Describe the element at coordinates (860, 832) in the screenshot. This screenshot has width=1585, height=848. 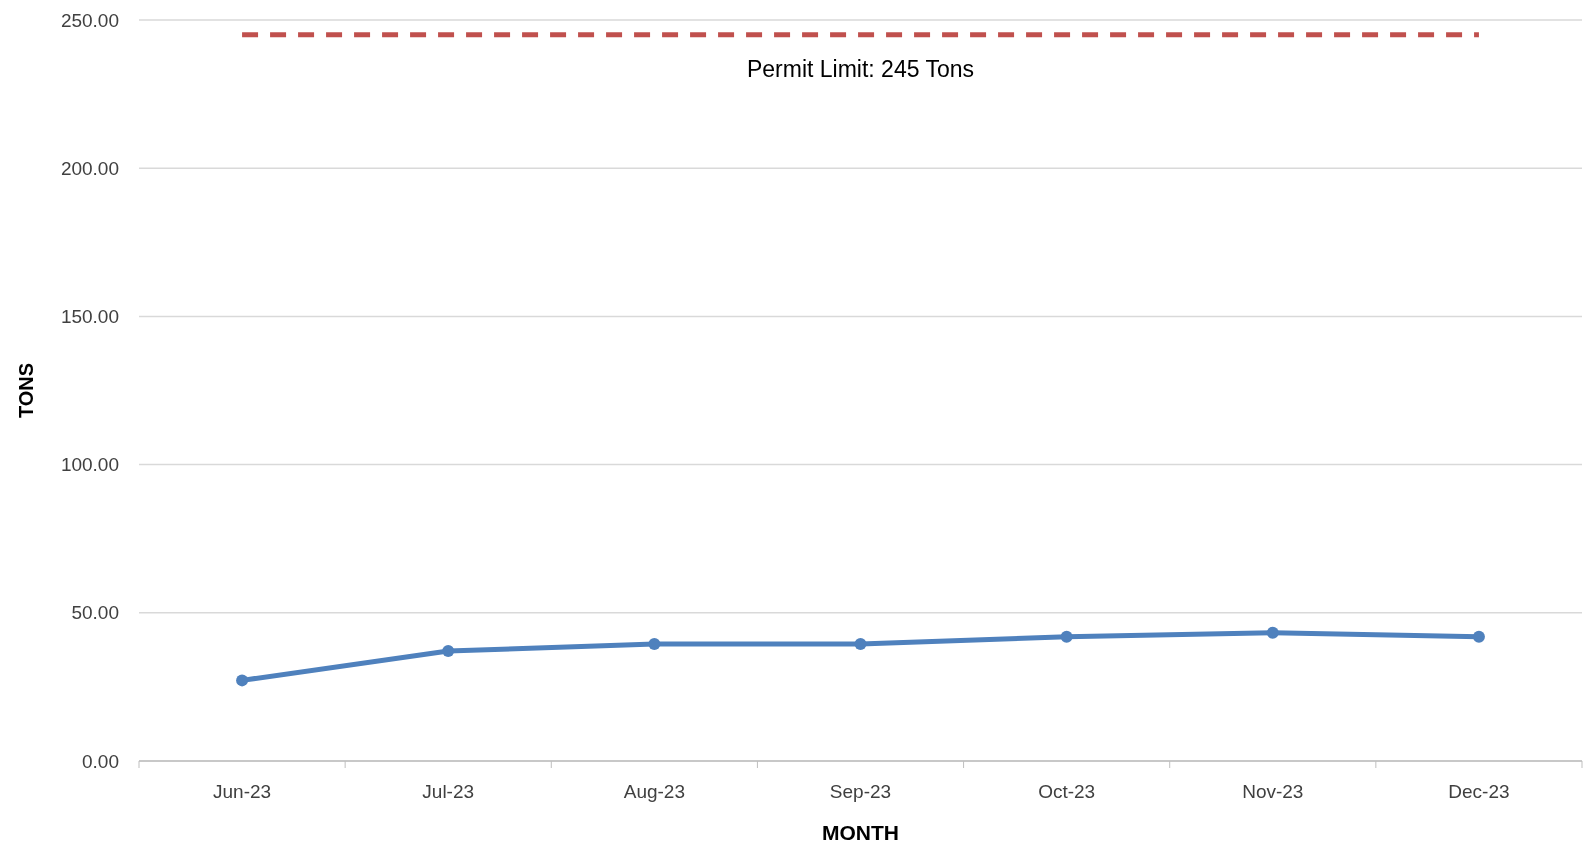
I see `x-axis-title: MONTH` at that location.